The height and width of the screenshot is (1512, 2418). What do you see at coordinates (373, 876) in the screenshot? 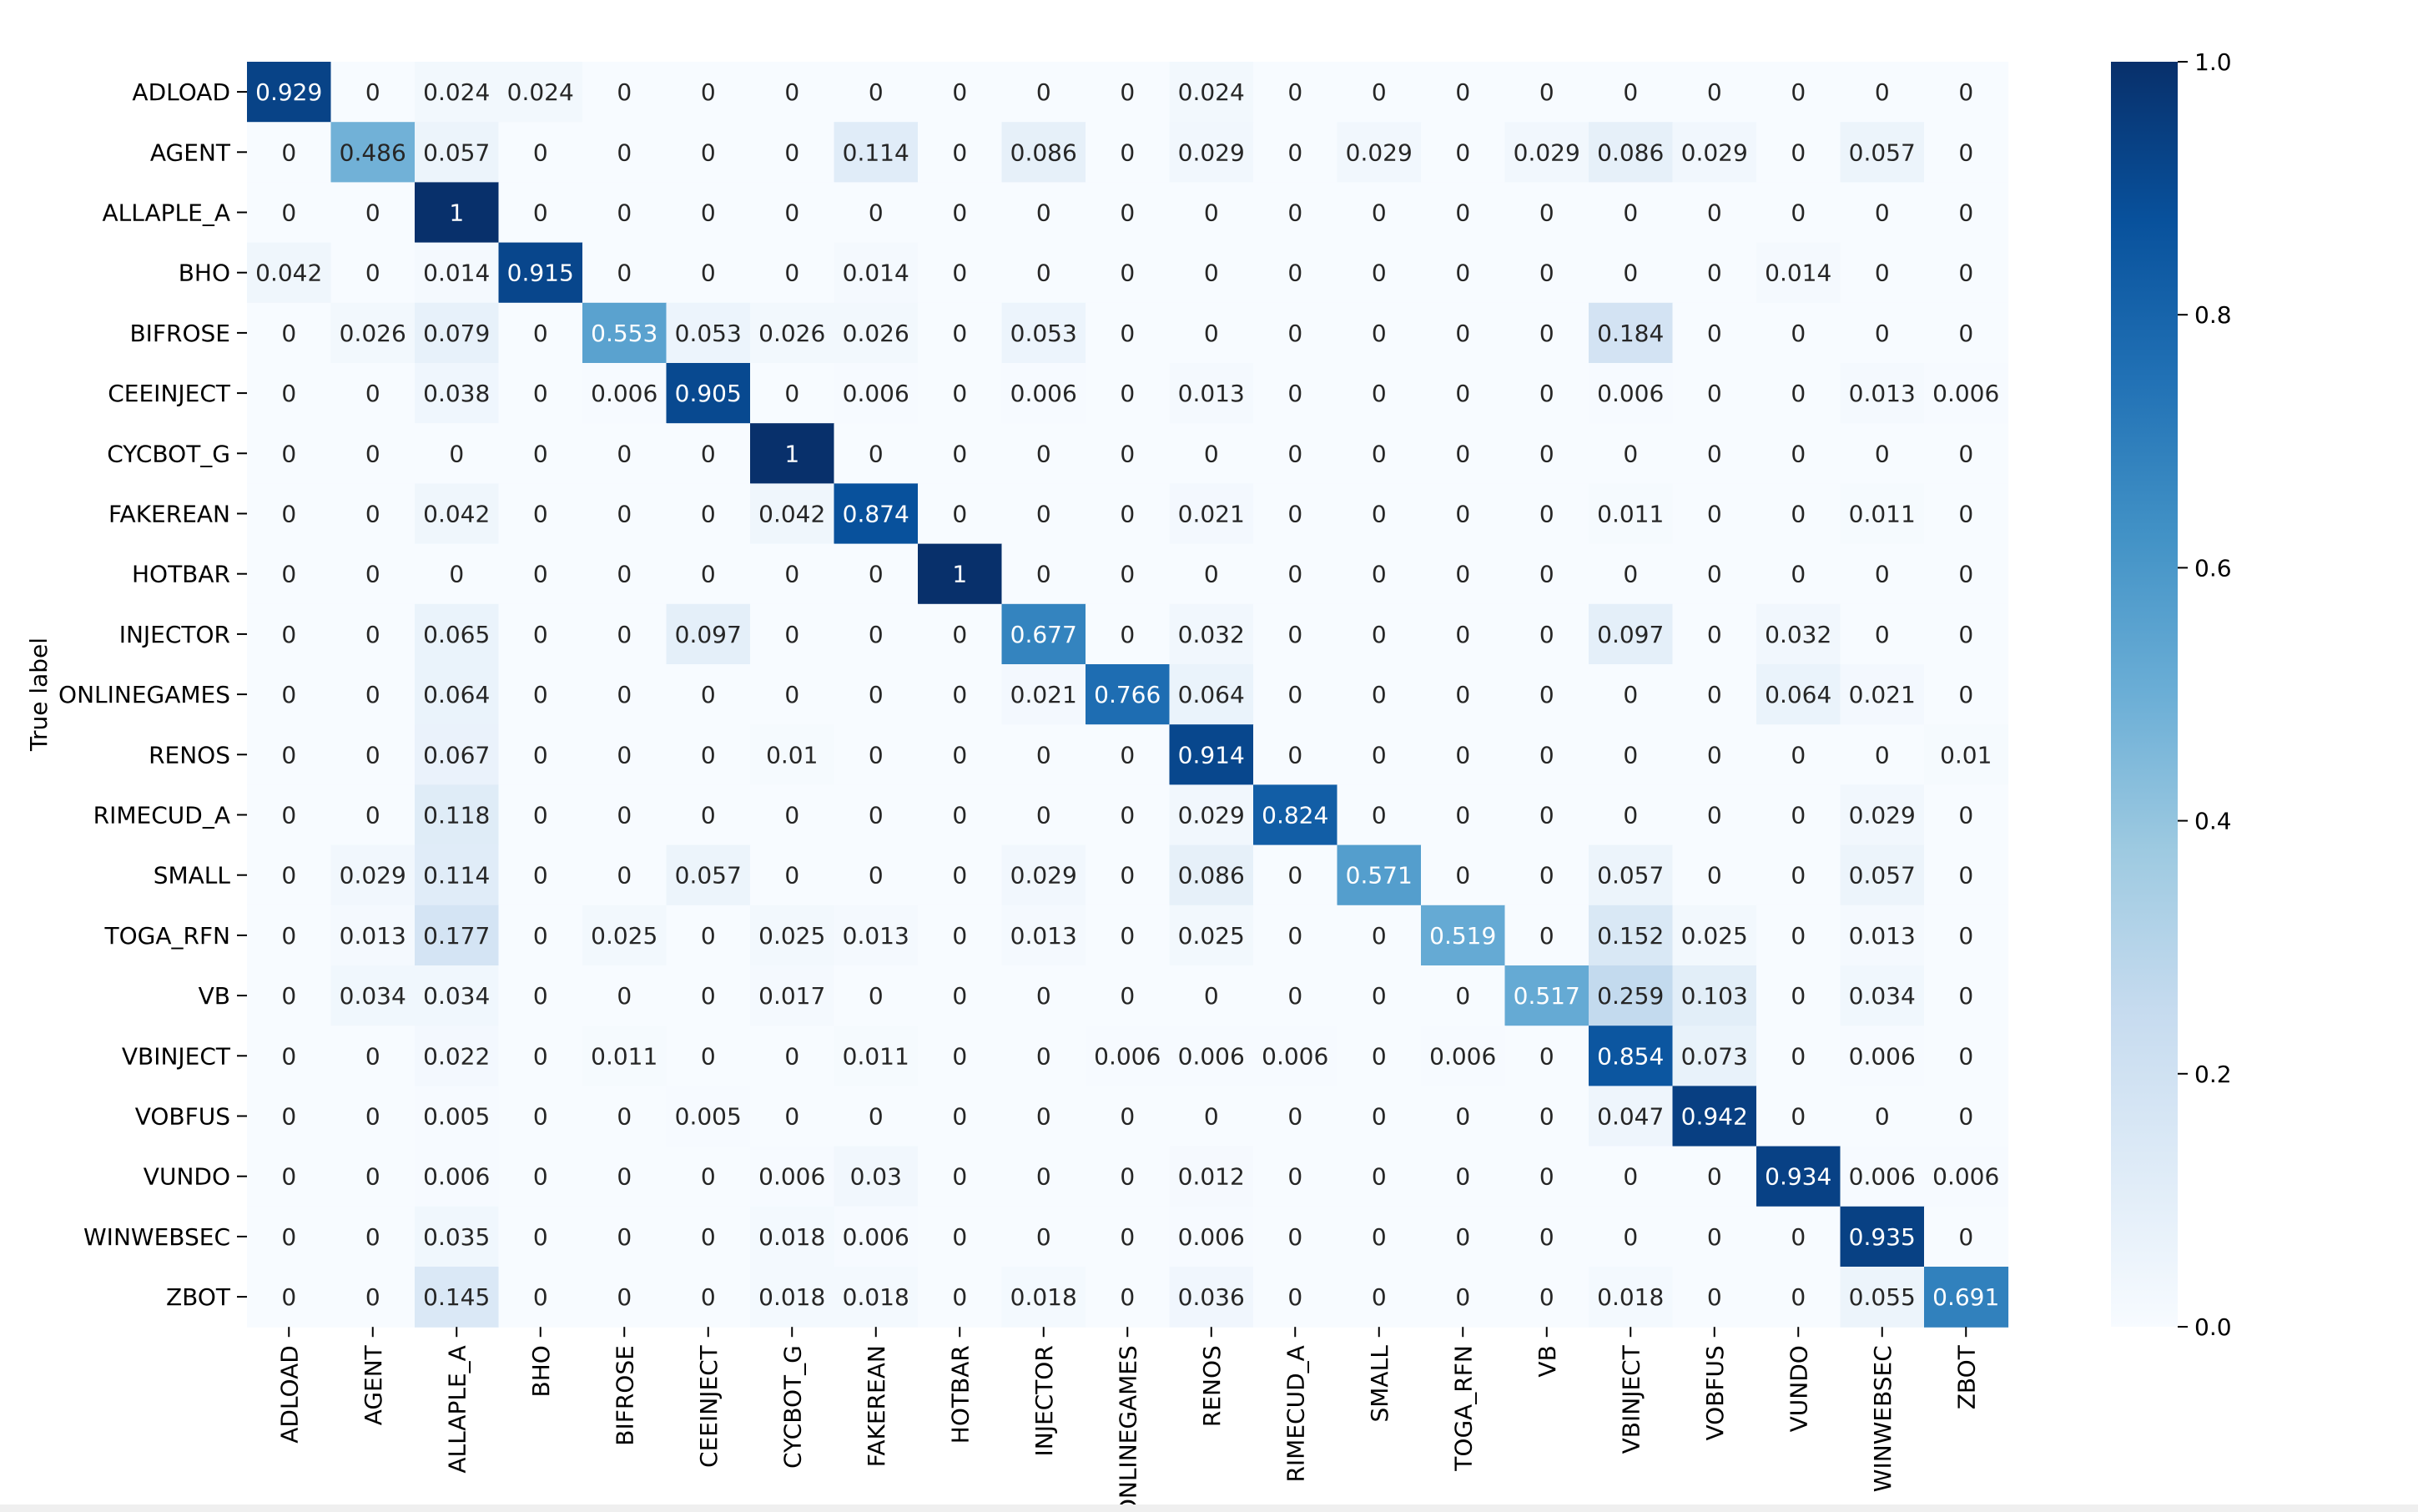
I see `cell-value-label: 0.029` at bounding box center [373, 876].